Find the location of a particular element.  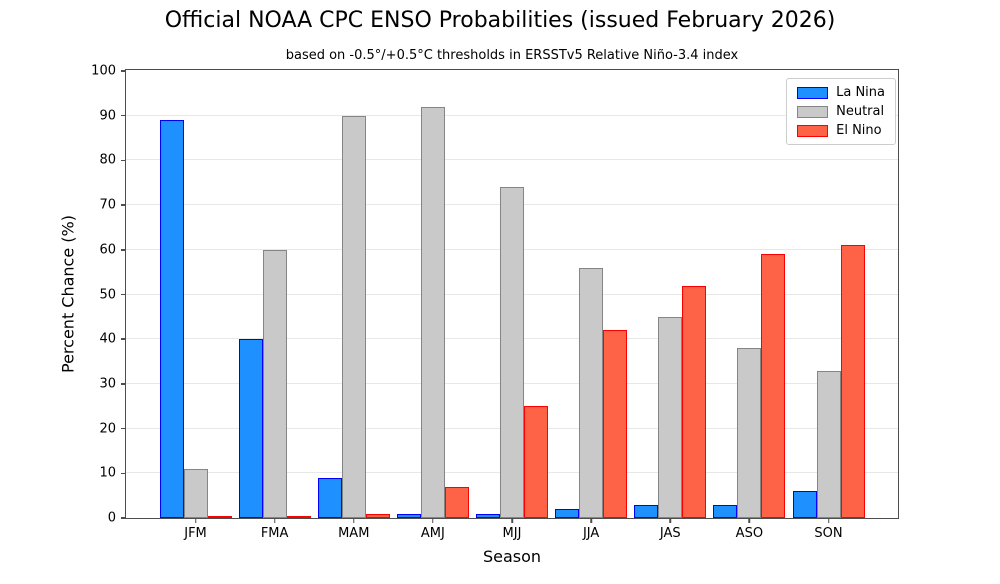

bar-neutral-jas is located at coordinates (670, 417).